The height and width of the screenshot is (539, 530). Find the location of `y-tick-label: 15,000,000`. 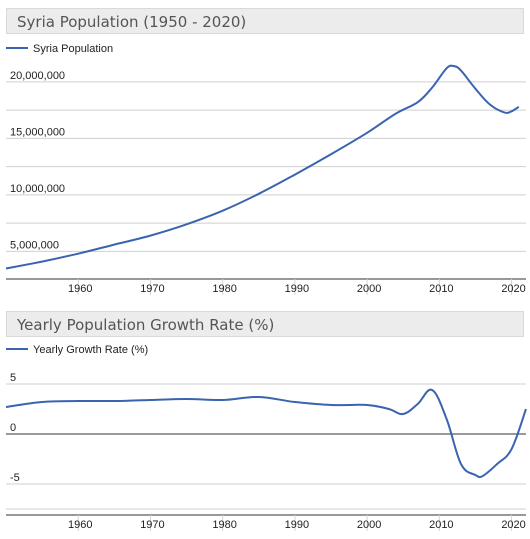

y-tick-label: 15,000,000 is located at coordinates (37, 132).